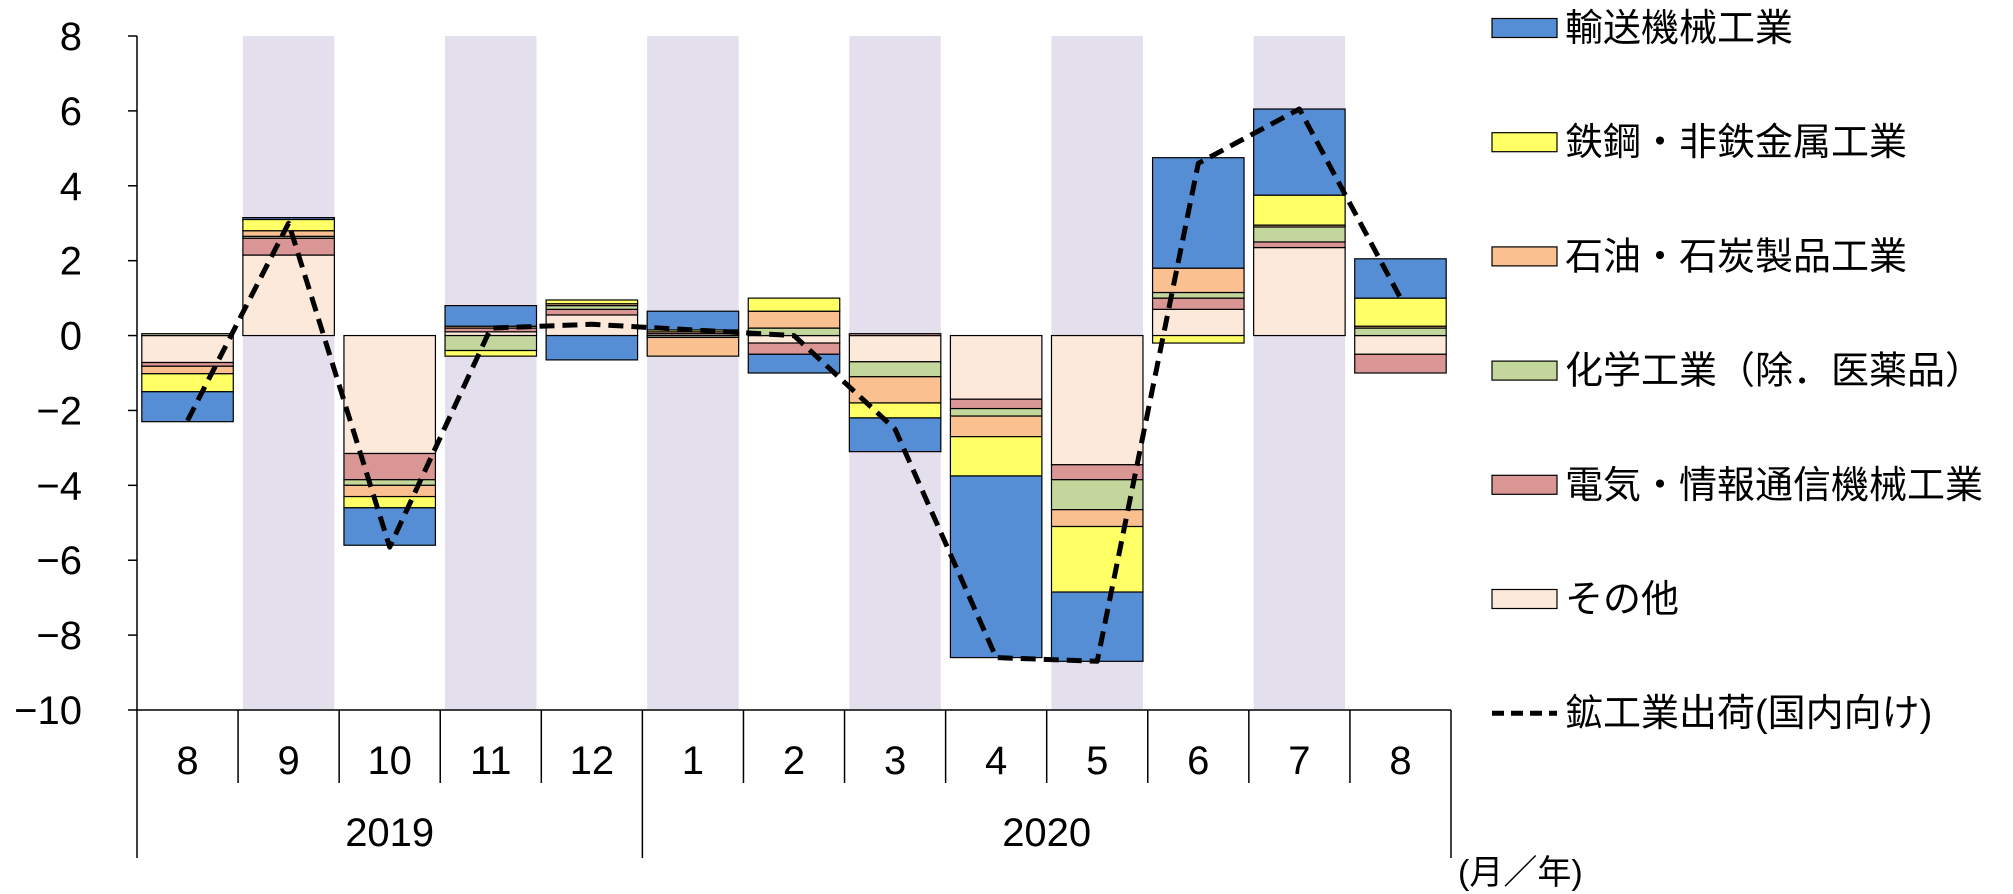 This screenshot has height=894, width=2013. Describe the element at coordinates (1748, 714) in the screenshot. I see `legend-label: 鉱工業出荷(国内向け)` at that location.